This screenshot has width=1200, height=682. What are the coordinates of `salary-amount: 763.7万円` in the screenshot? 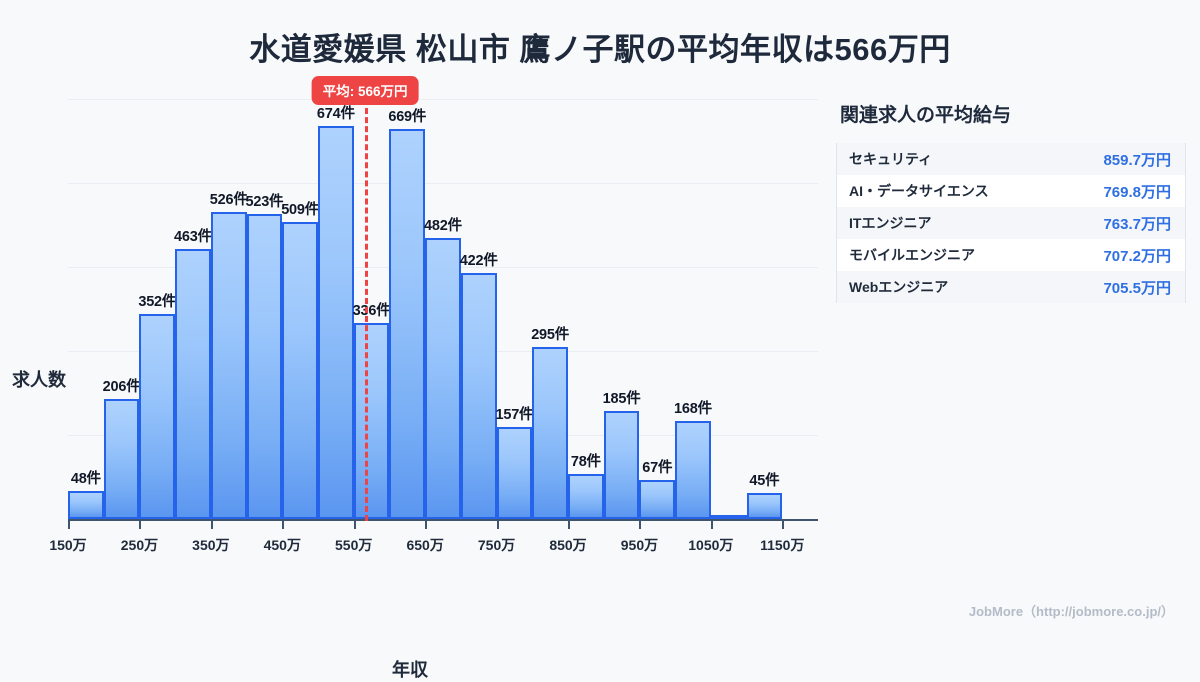 It's located at (1137, 224).